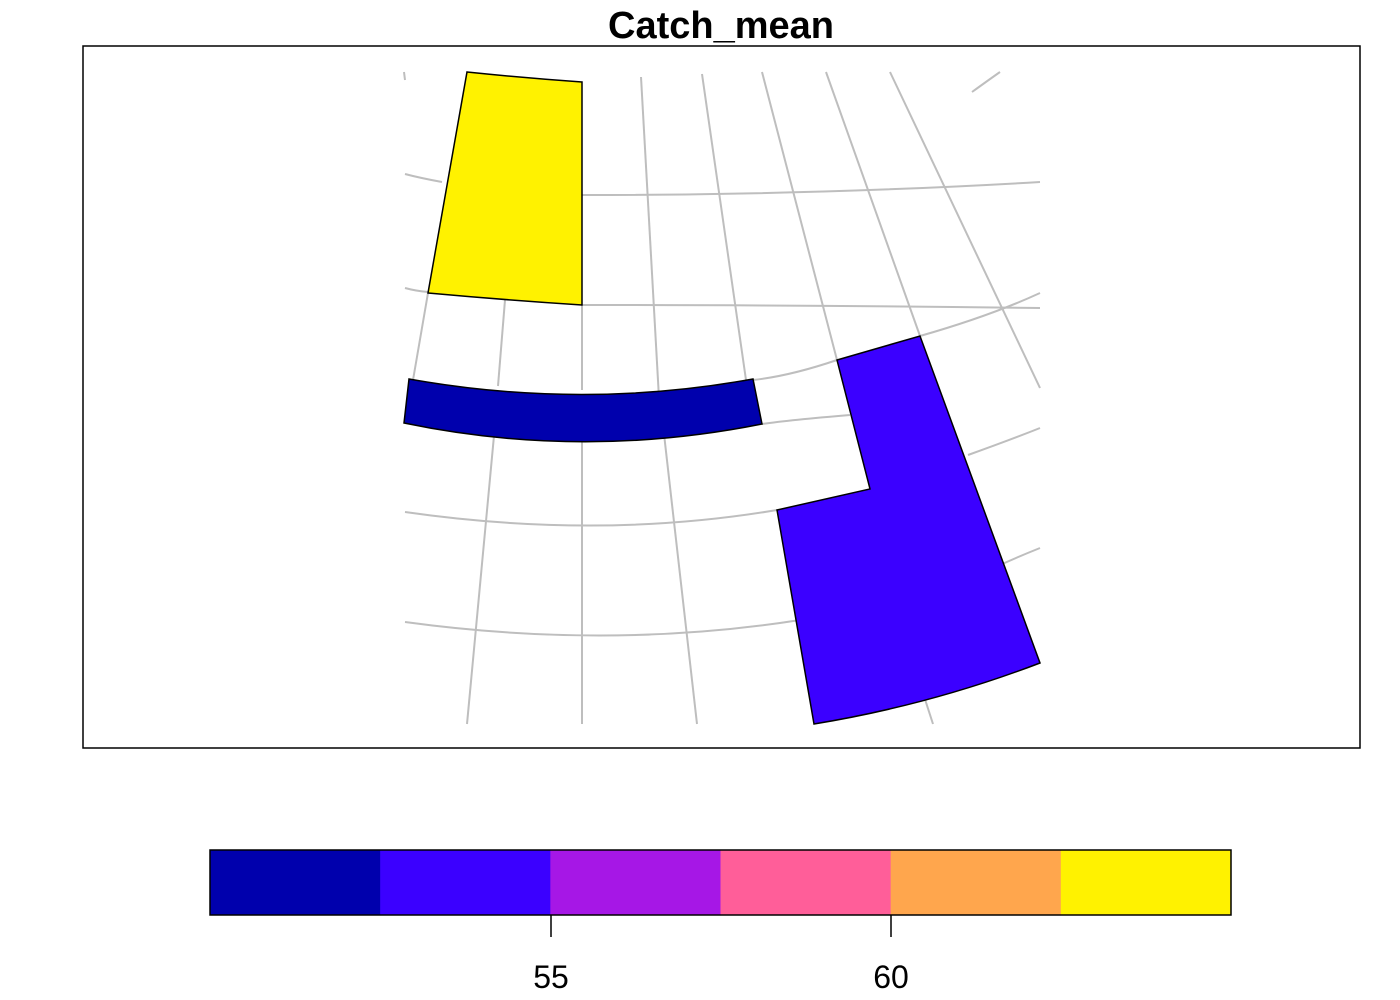  I want to click on map-title: Catch_mean, so click(721, 26).